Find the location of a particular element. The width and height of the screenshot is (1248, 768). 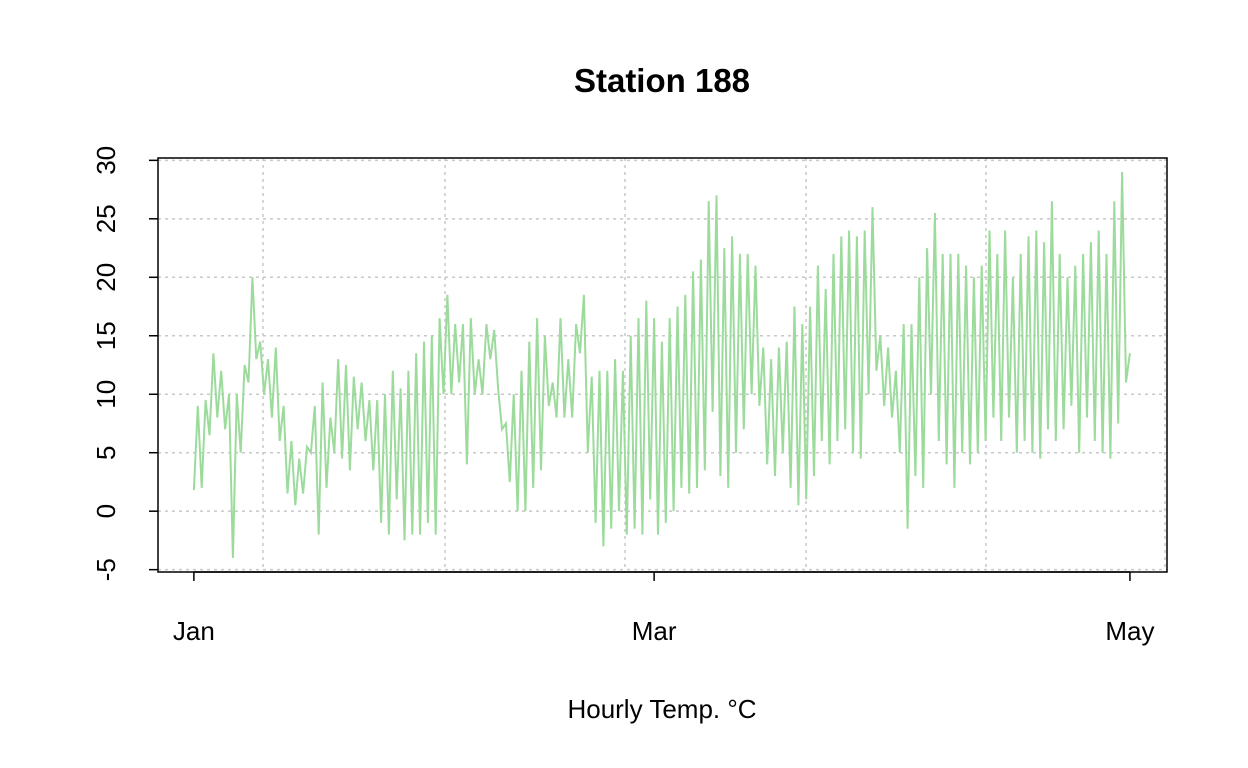

y-tick-label: 5 is located at coordinates (106, 452).